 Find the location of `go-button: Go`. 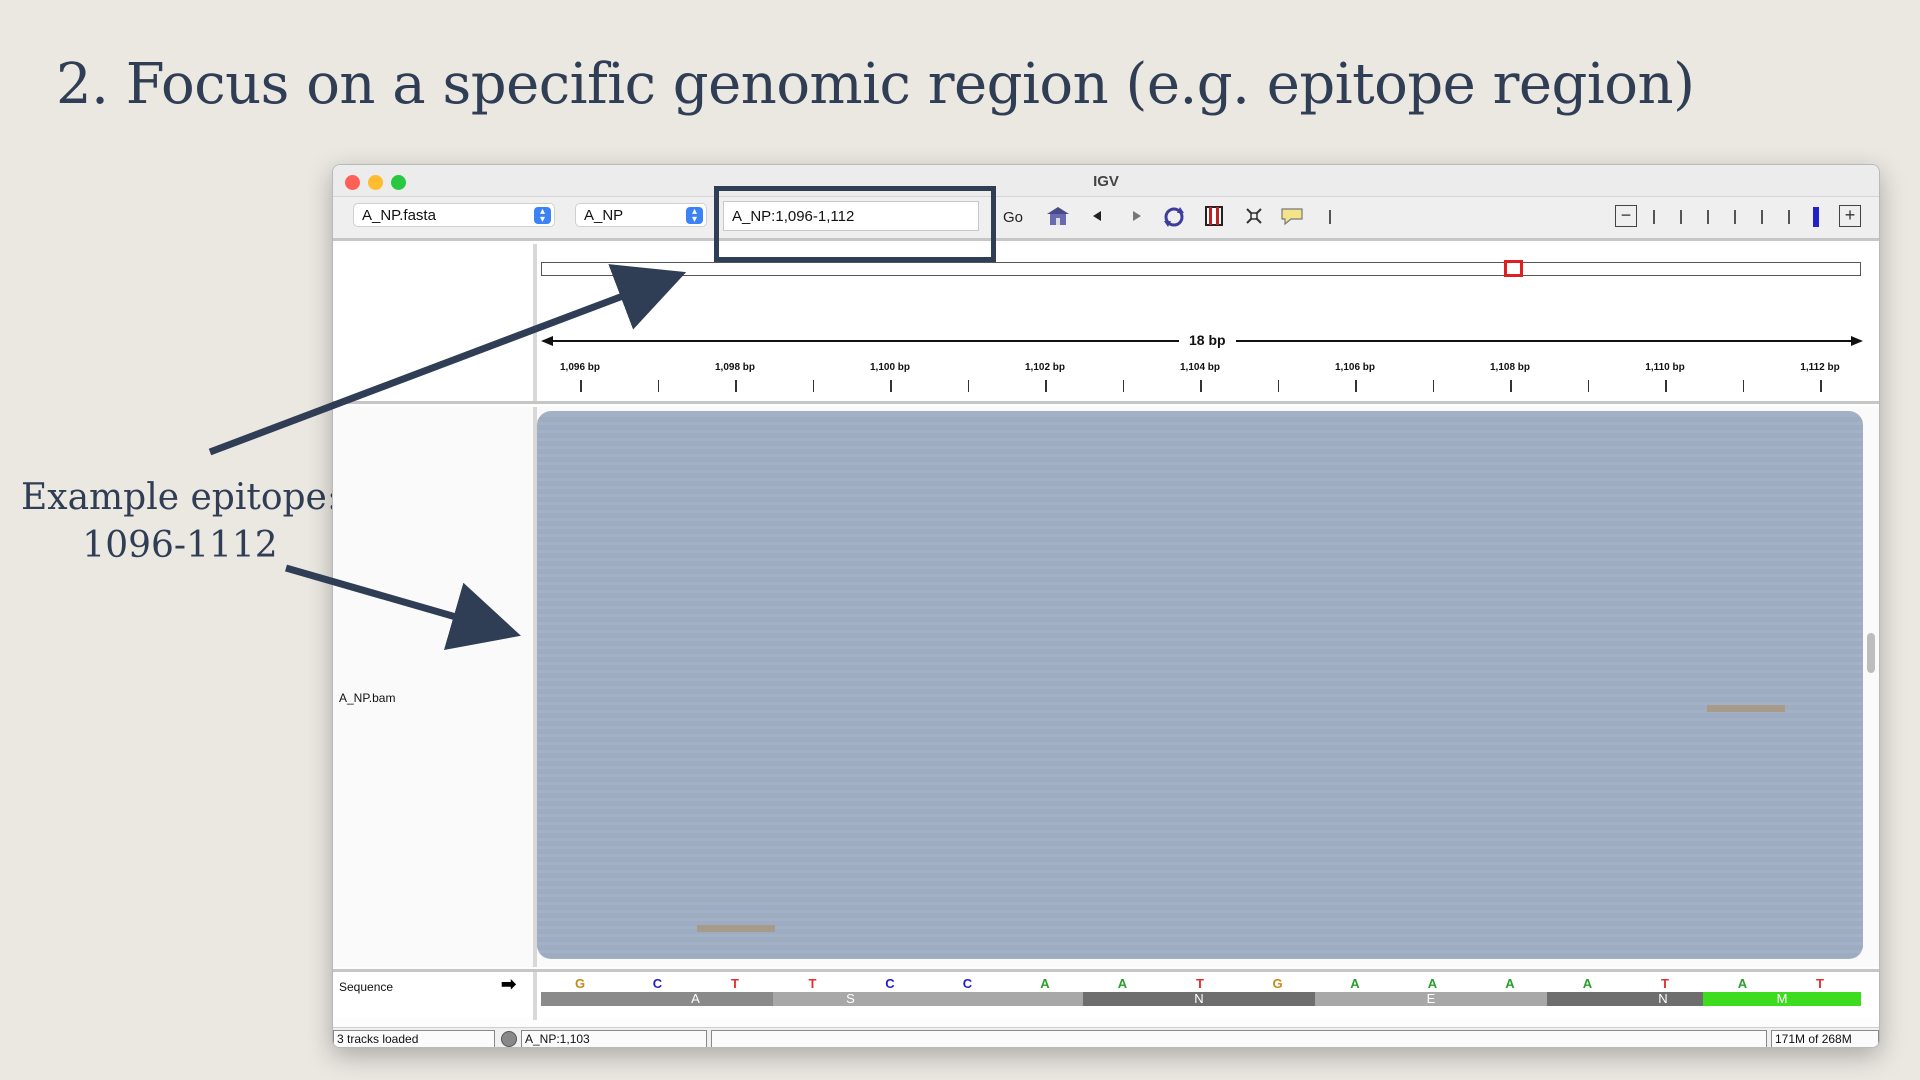

go-button: Go is located at coordinates (1013, 217).